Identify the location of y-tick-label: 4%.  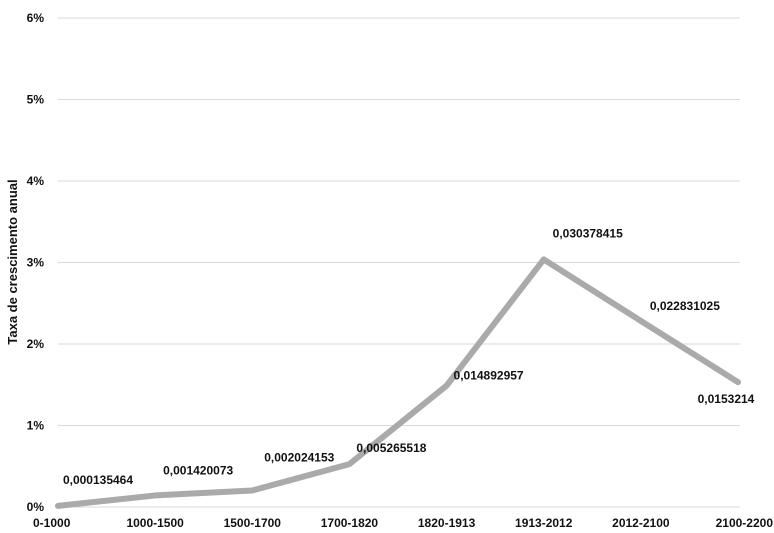
(36, 181).